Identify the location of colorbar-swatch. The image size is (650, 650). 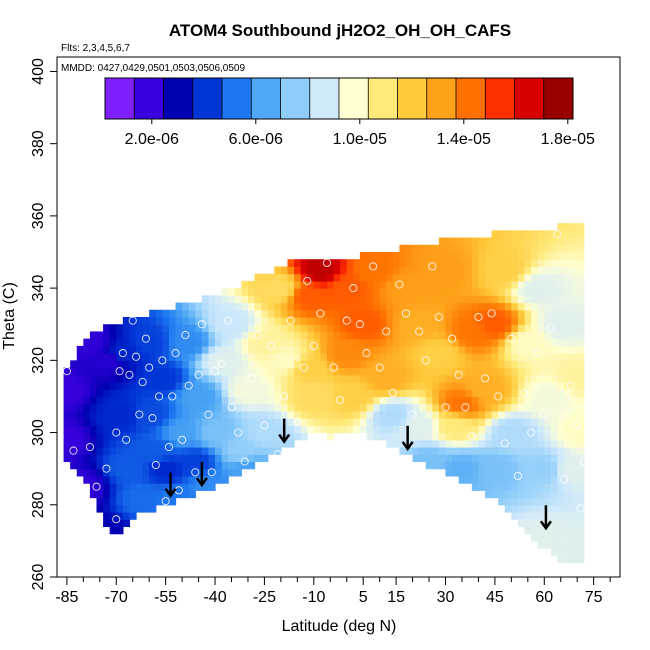
(412, 98).